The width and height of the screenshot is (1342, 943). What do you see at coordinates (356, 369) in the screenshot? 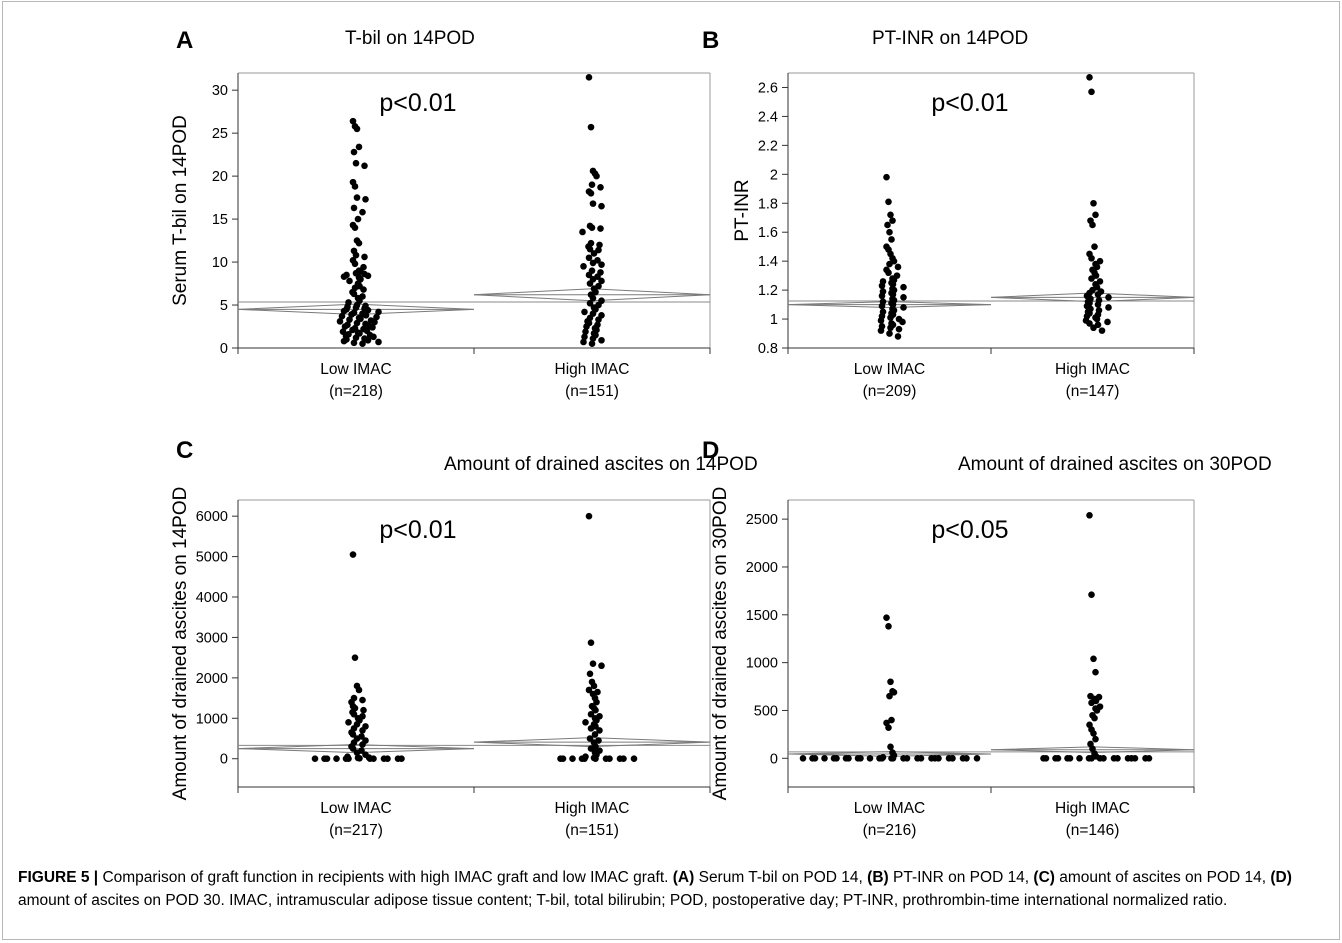
I see `x-category-label: Low IMAC` at bounding box center [356, 369].